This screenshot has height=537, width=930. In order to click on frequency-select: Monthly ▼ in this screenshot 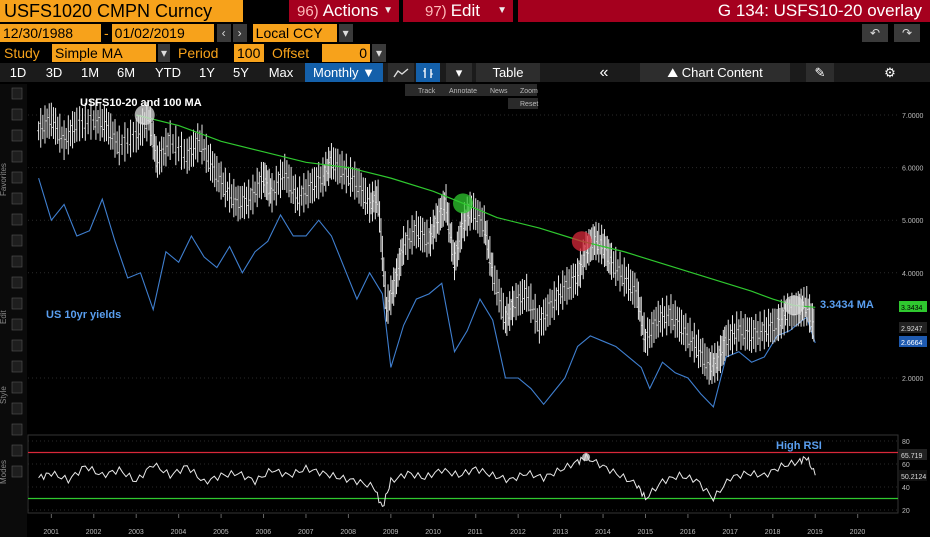, I will do `click(344, 72)`.